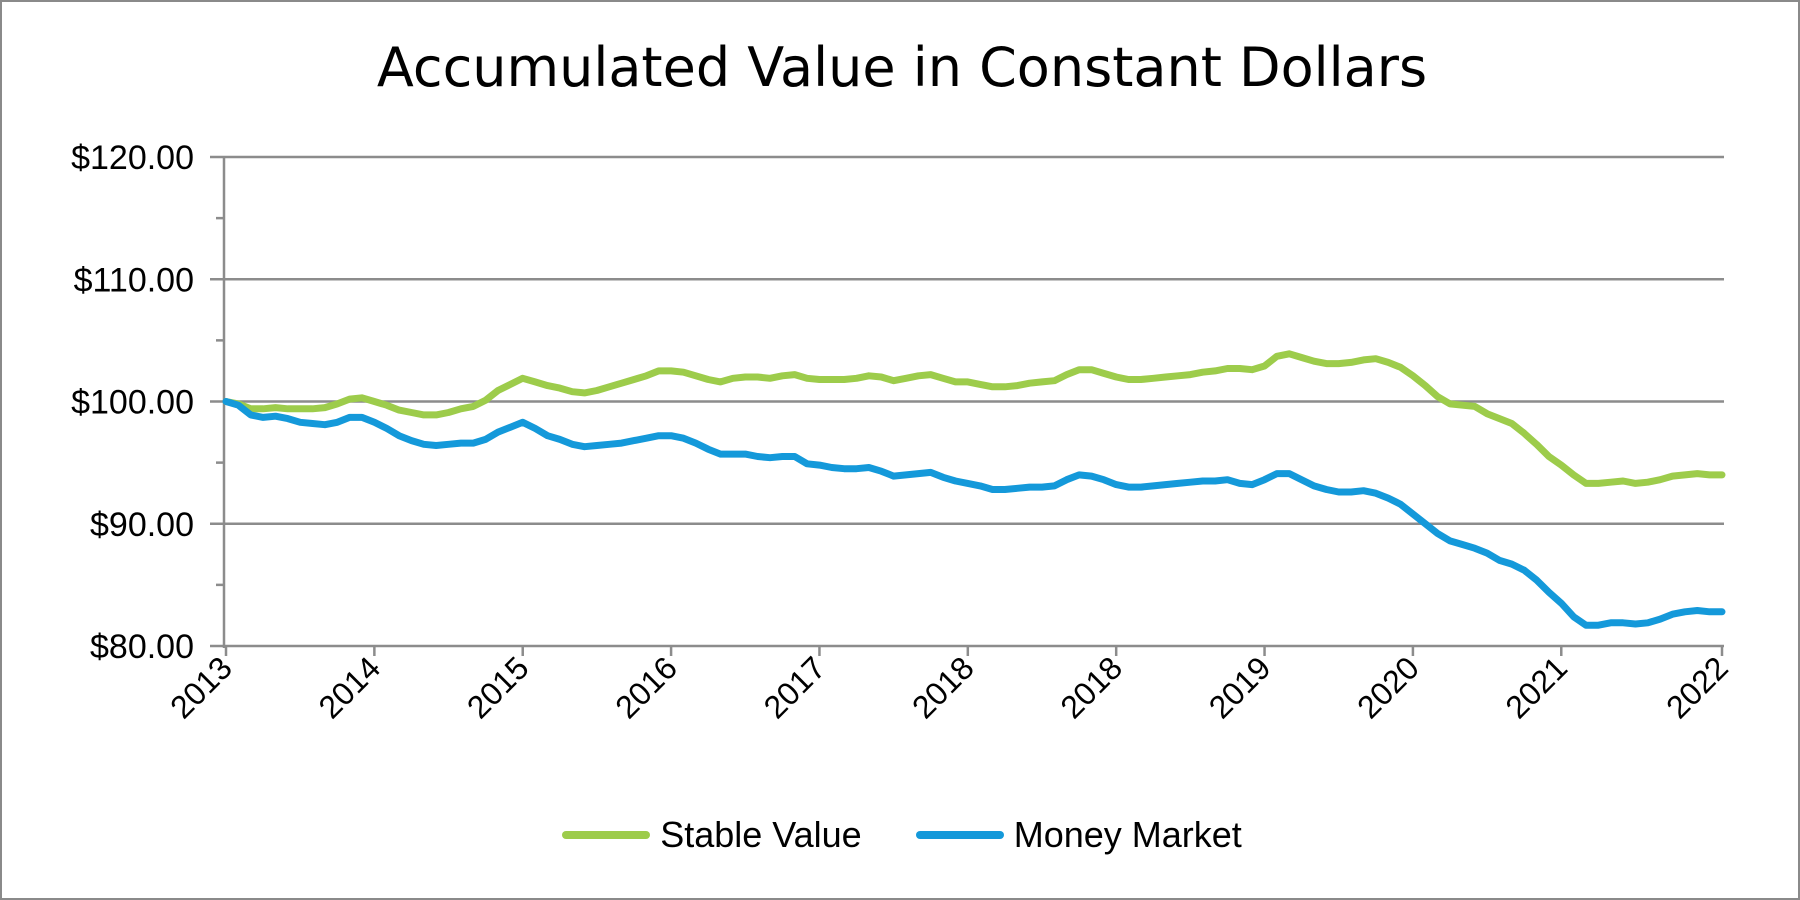 The width and height of the screenshot is (1800, 900). I want to click on legend-label-money-market: Money Market, so click(1127, 834).